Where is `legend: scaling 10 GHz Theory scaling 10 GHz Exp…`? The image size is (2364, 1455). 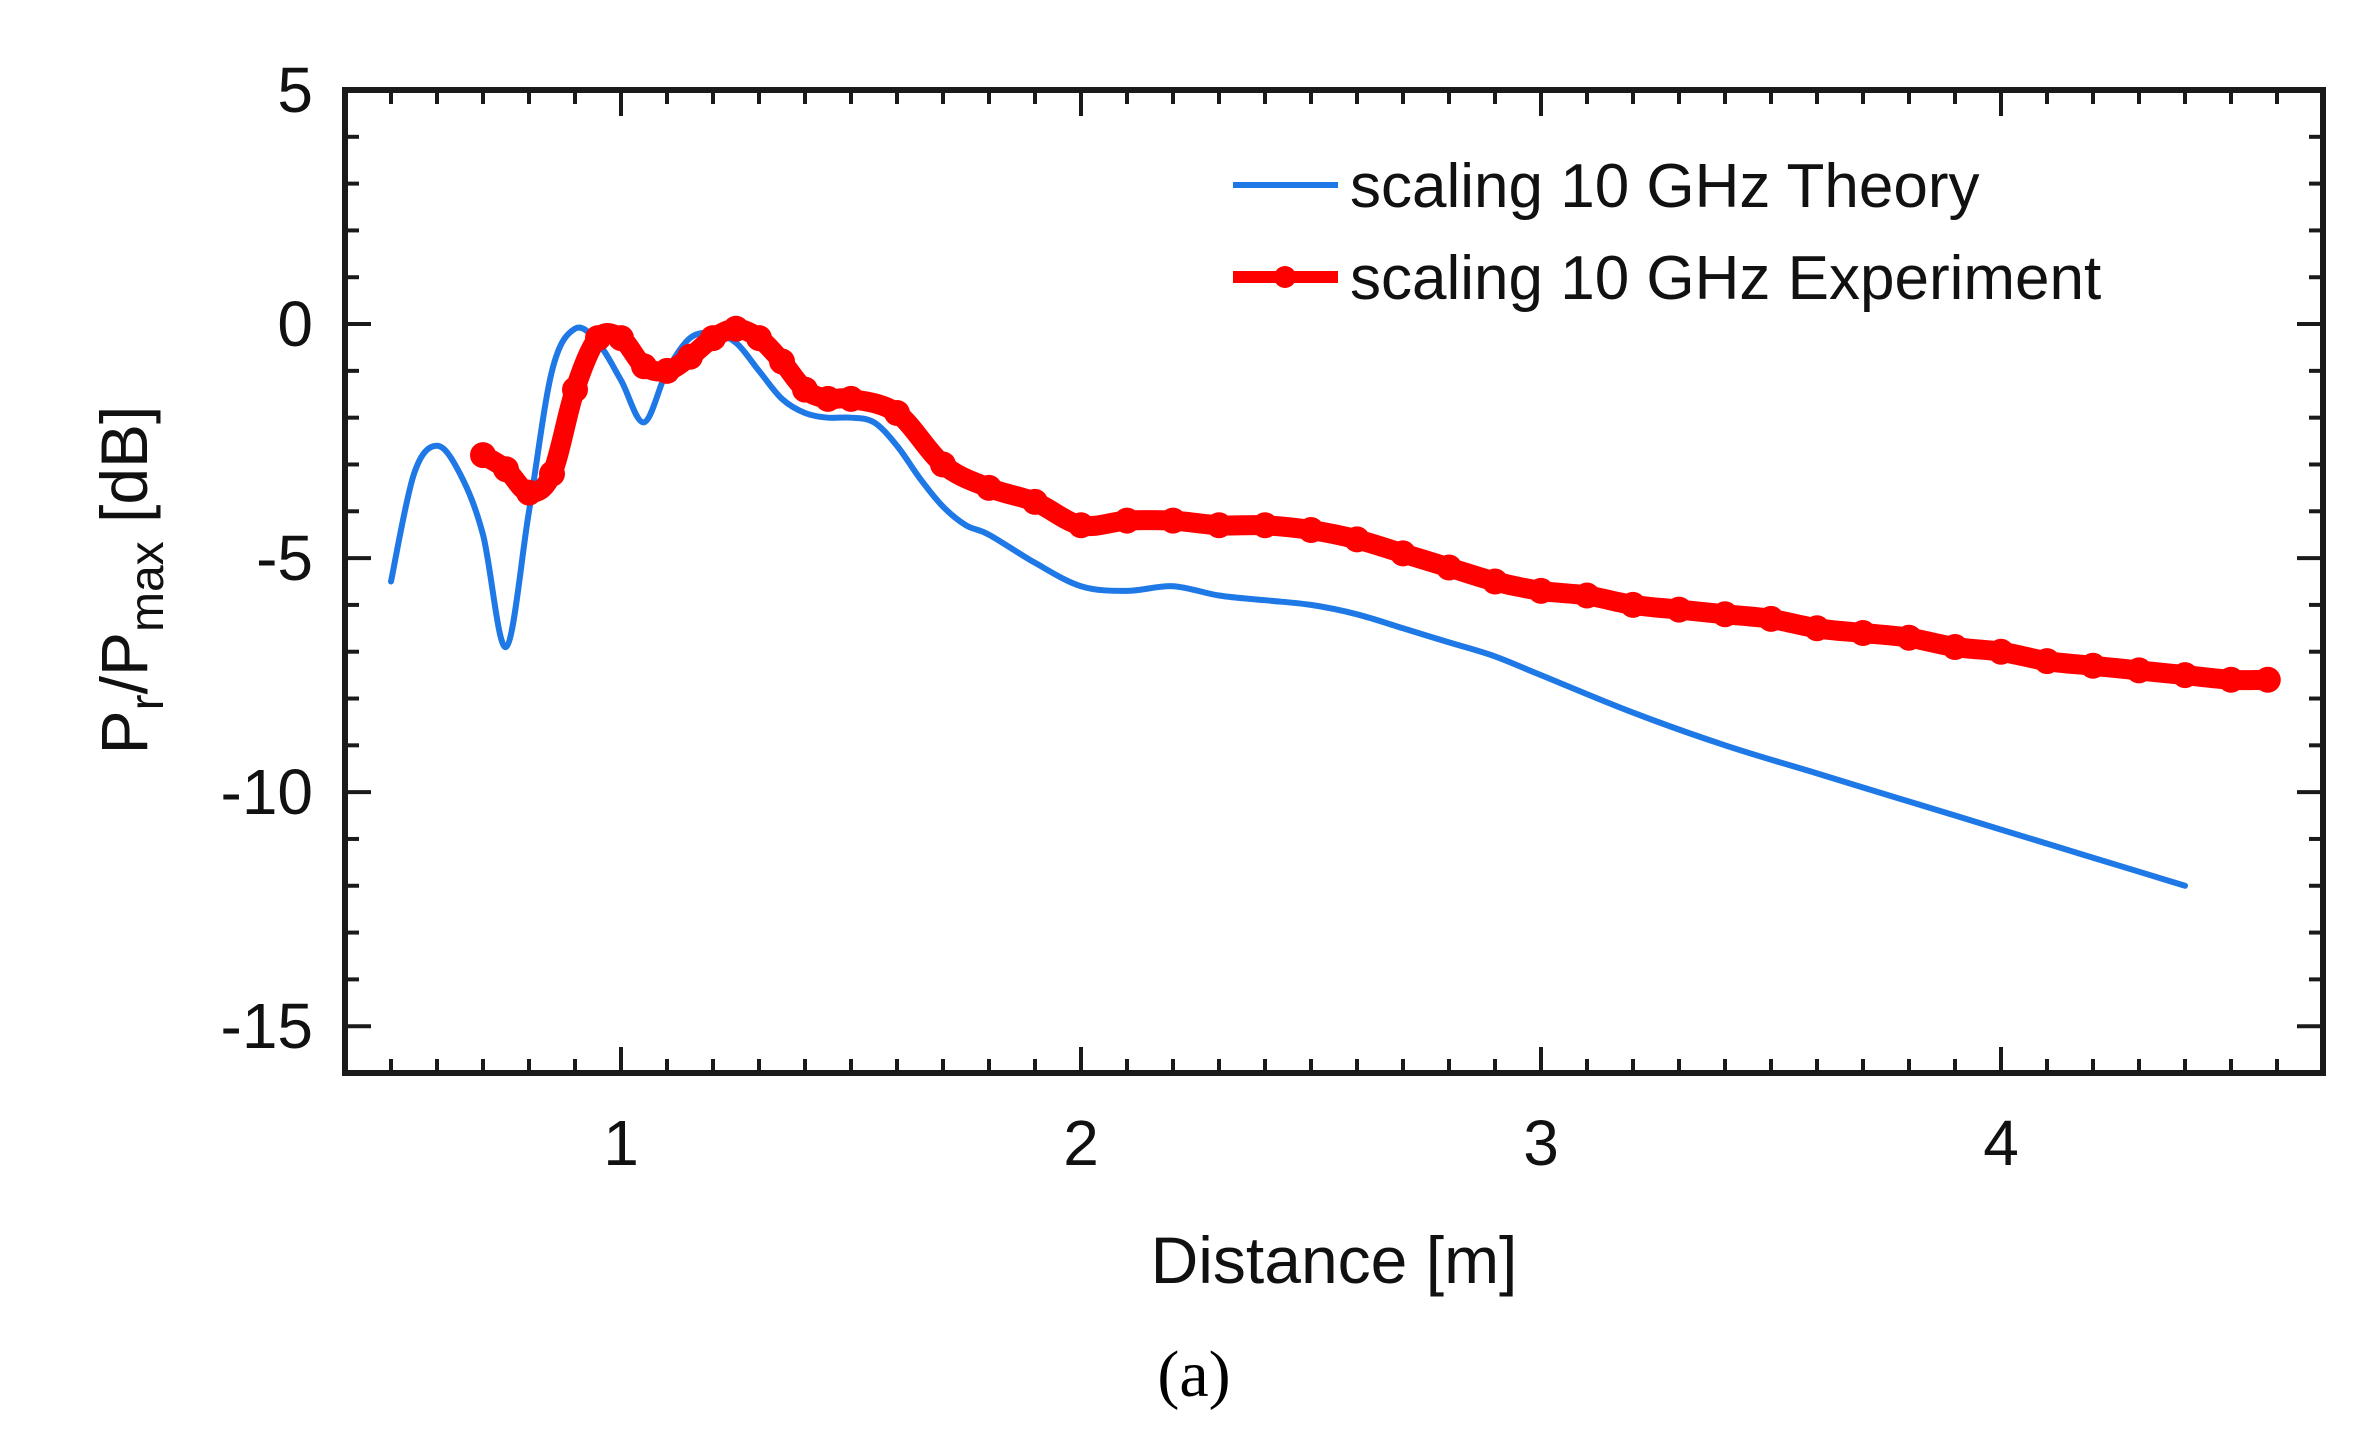 legend: scaling 10 GHz Theory scaling 10 GHz Exp… is located at coordinates (1667, 232).